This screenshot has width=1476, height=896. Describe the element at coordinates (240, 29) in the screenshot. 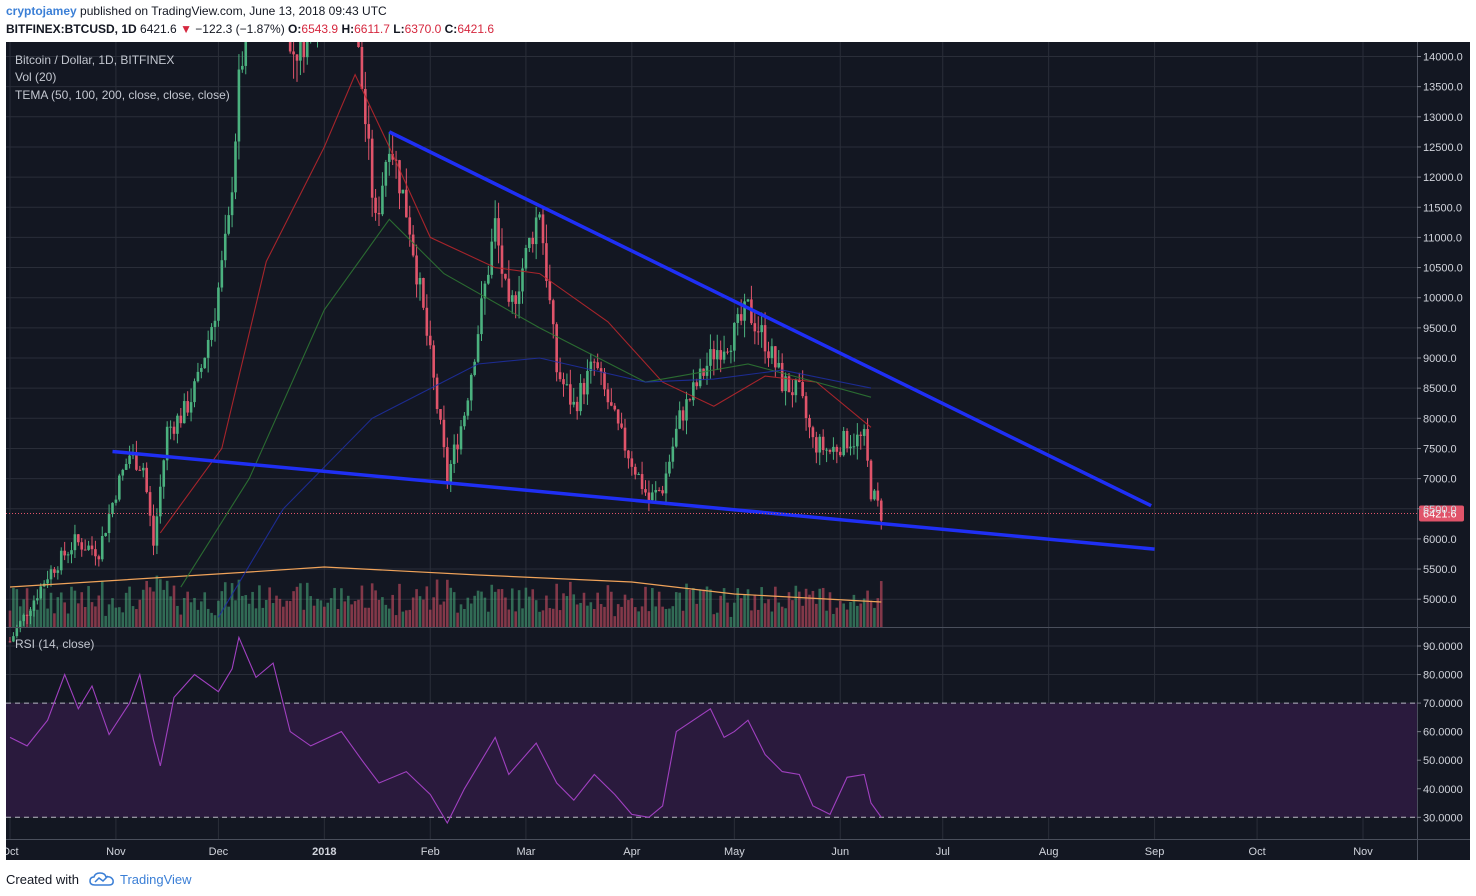

I see `price-change: −122.3 (−1.87%)` at that location.